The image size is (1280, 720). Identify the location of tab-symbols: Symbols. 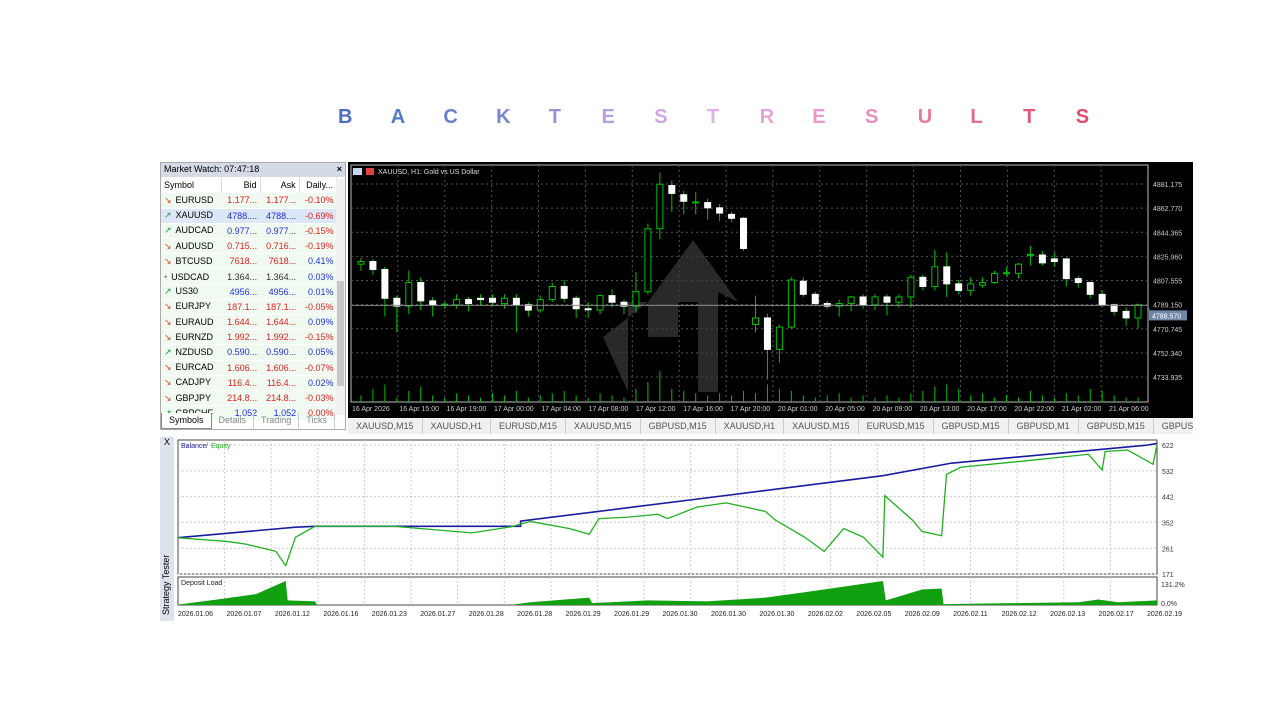
(186, 421).